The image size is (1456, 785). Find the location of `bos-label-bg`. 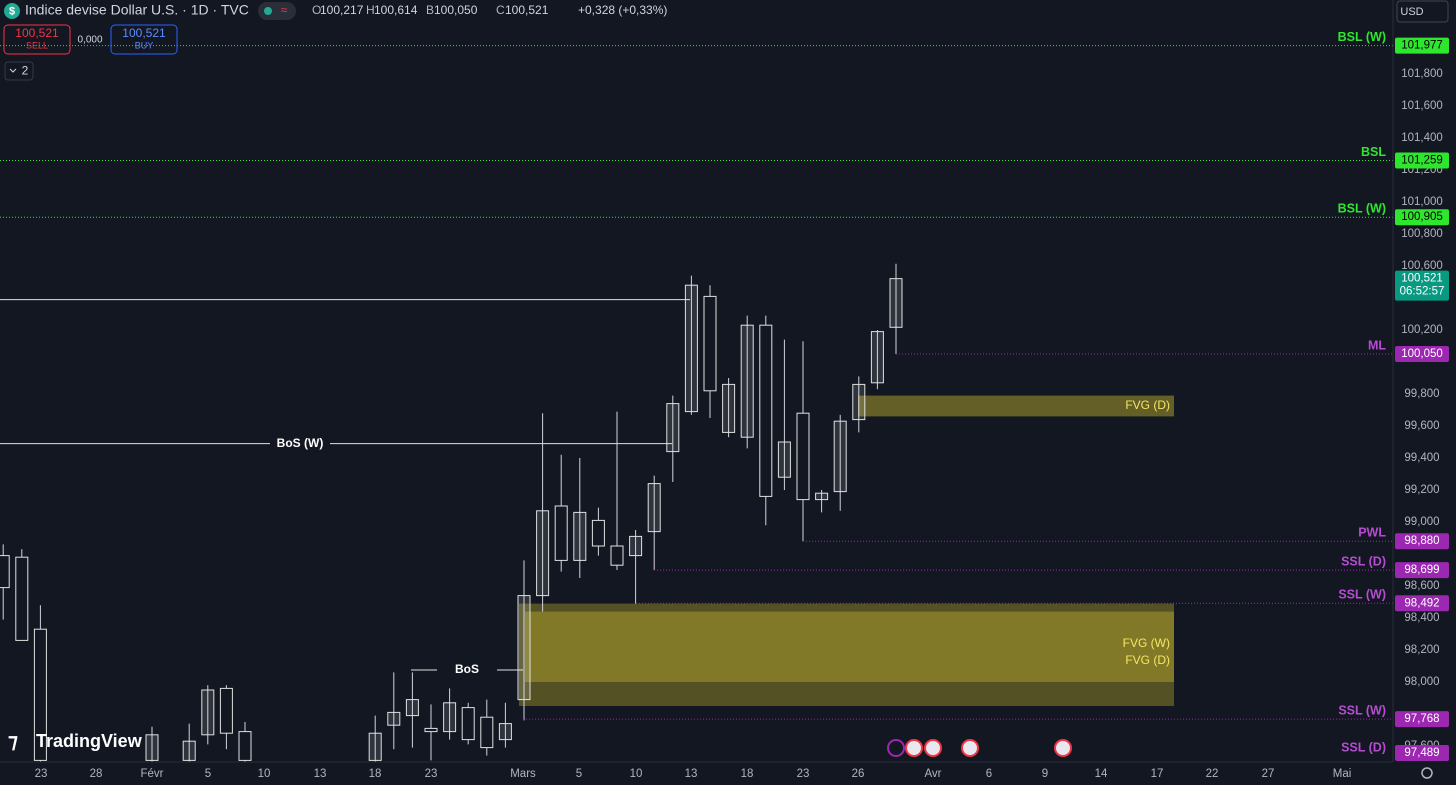

bos-label-bg is located at coordinates (467, 670).